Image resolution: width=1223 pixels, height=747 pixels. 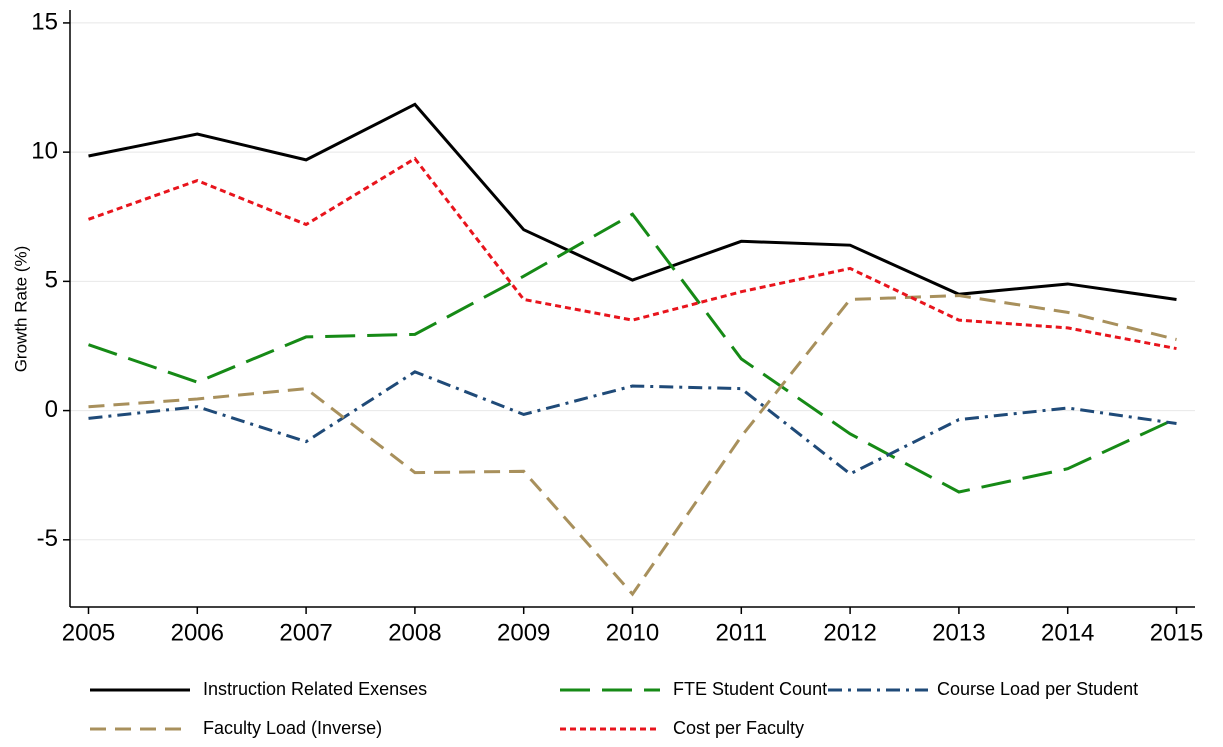 I want to click on legend-label: Instruction Related Exenses, so click(x=315, y=689).